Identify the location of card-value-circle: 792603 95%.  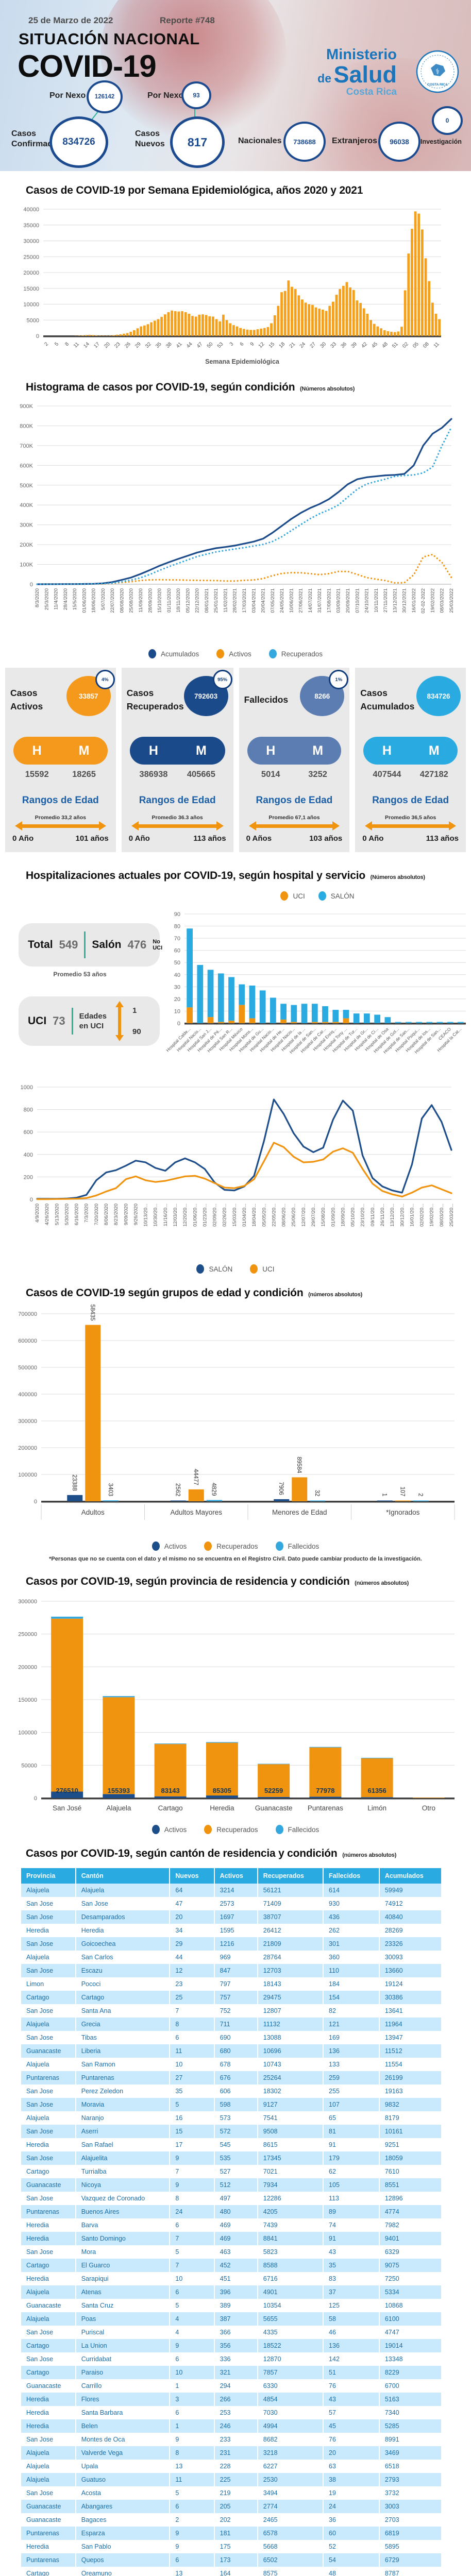
(207, 693).